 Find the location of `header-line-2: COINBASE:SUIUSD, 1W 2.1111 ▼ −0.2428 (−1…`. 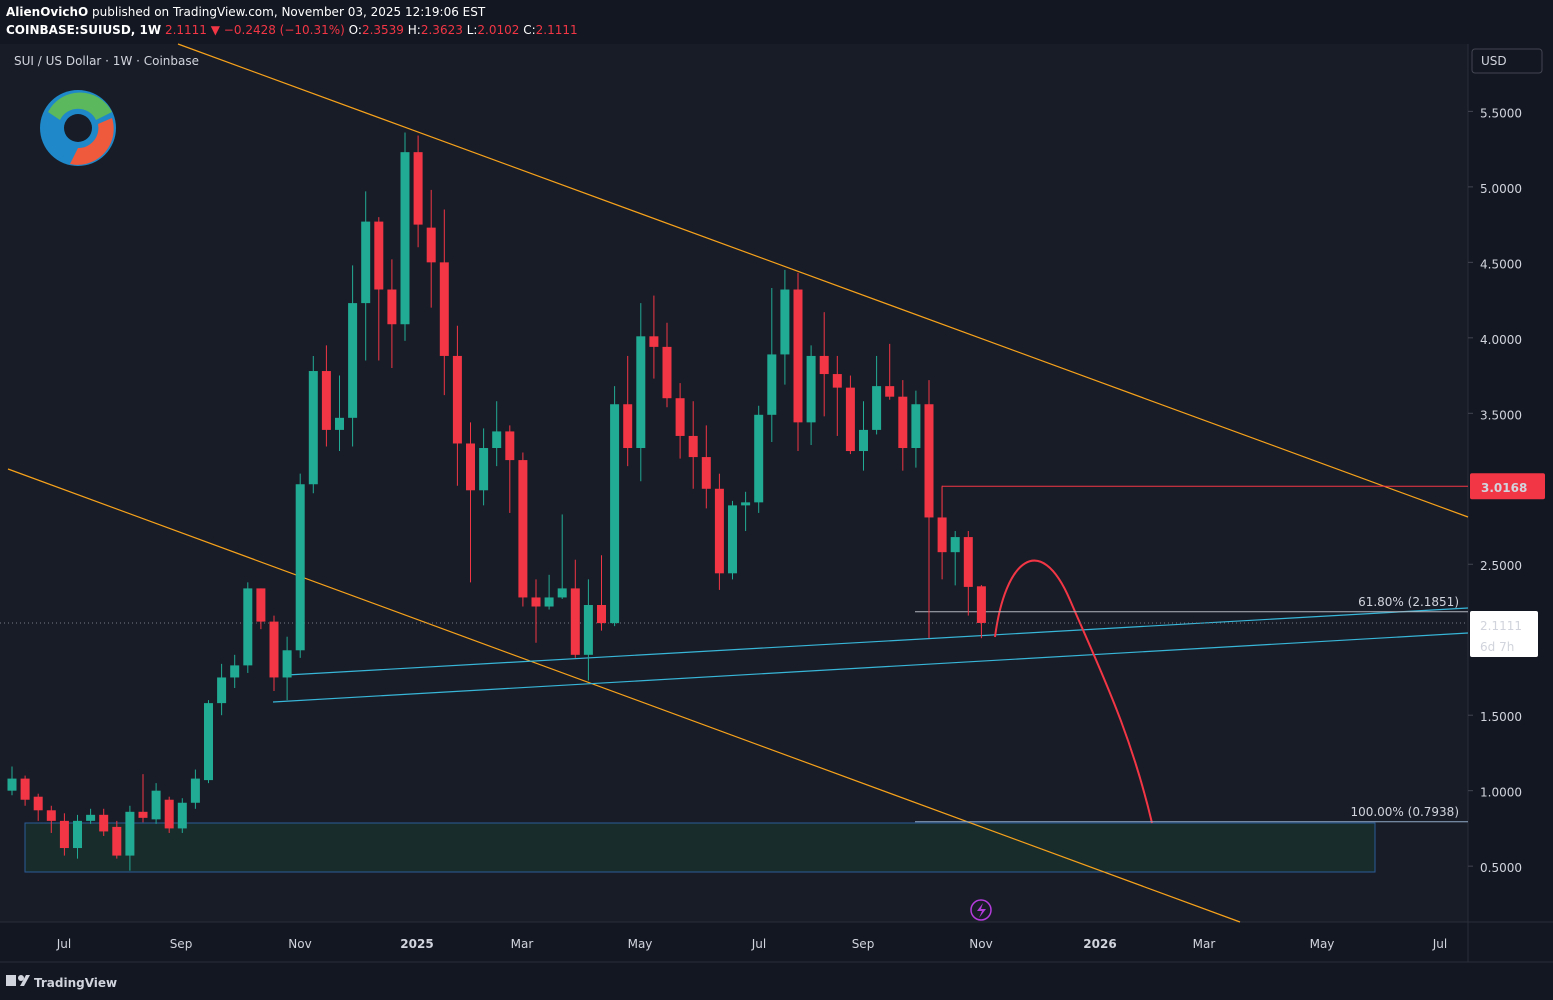

header-line-2: COINBASE:SUIUSD, 1W 2.1111 ▼ −0.2428 (−1… is located at coordinates (292, 30).